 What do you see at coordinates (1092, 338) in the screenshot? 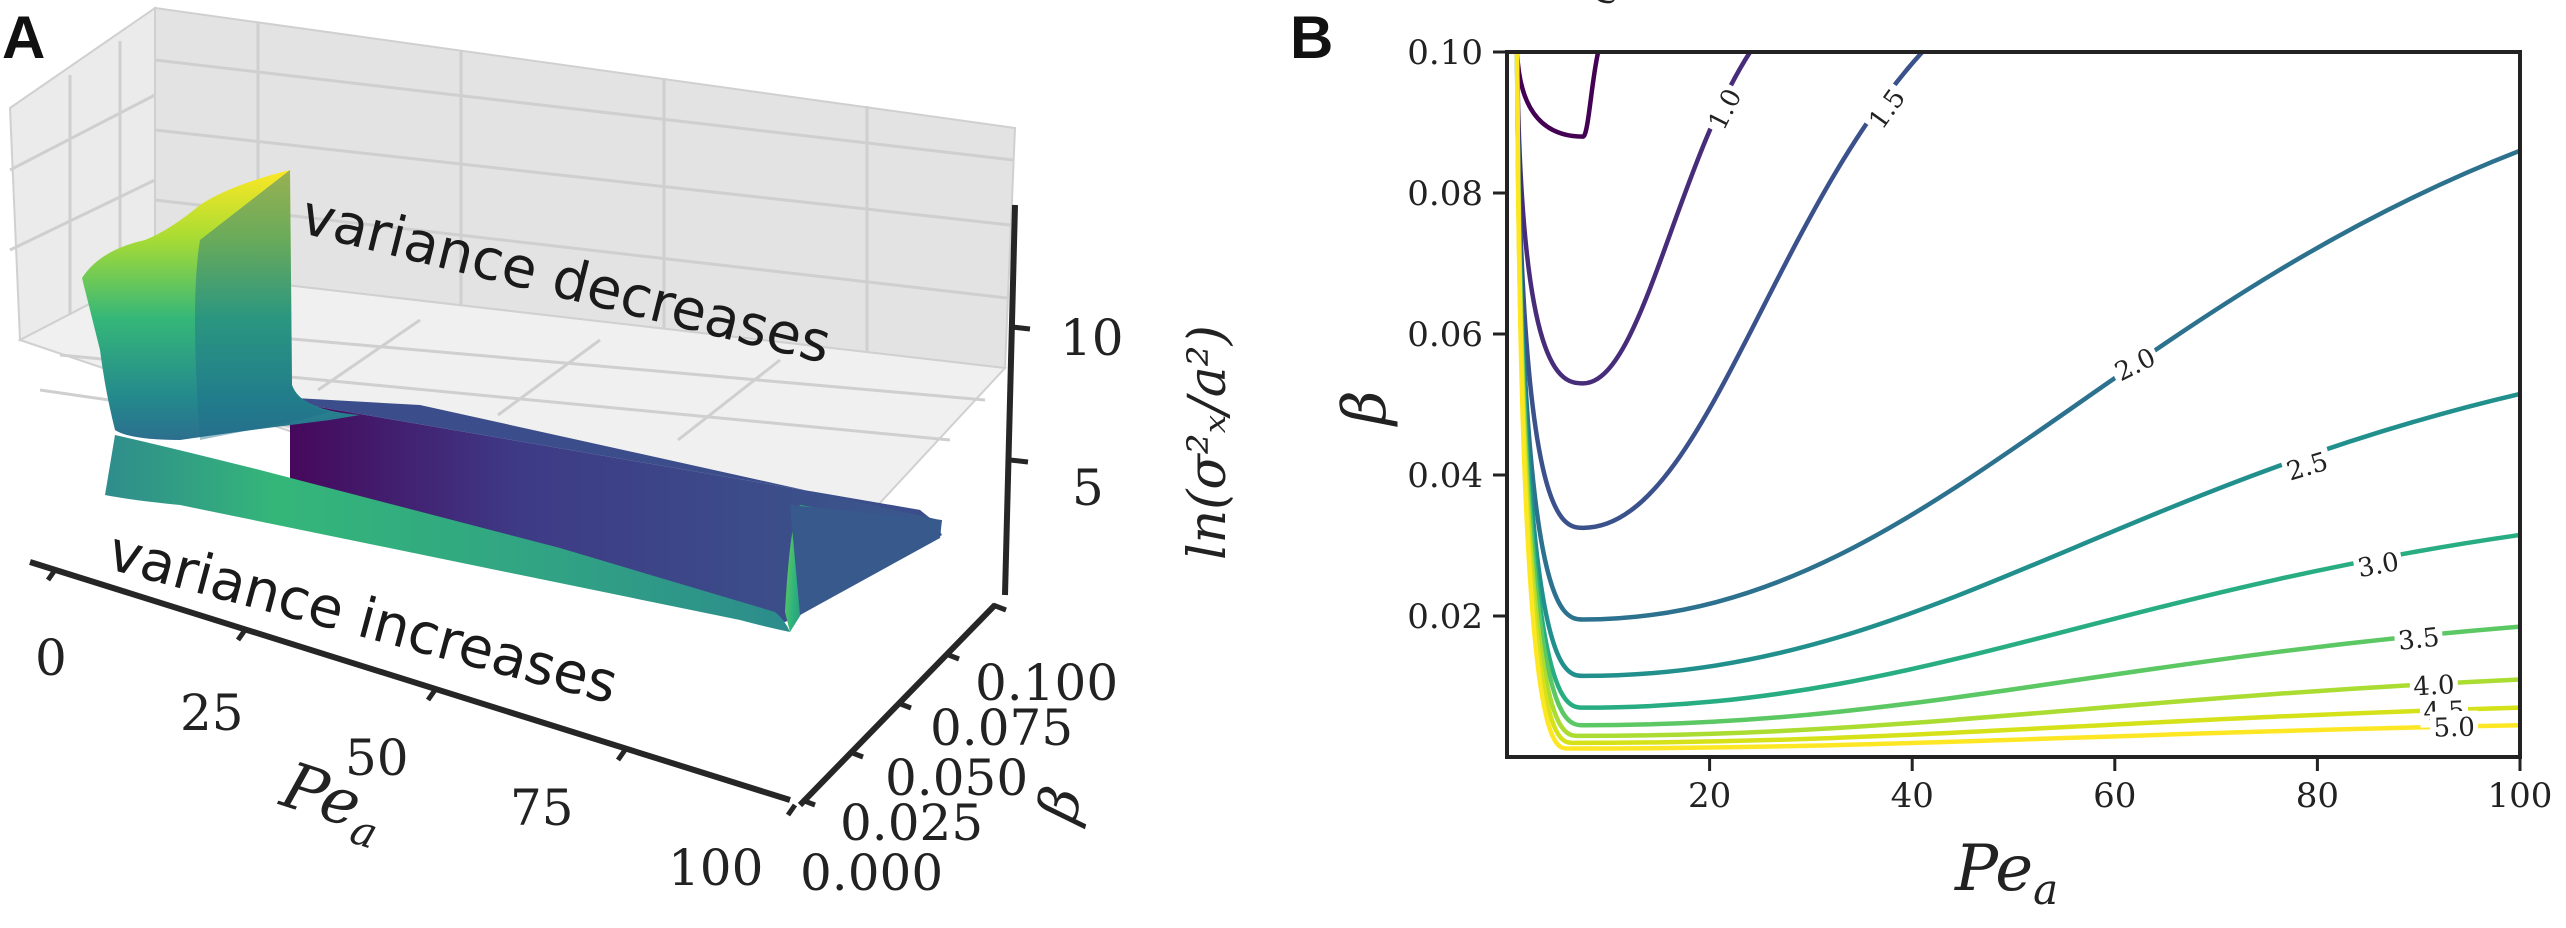
I see `z-tick-10: 10` at bounding box center [1092, 338].